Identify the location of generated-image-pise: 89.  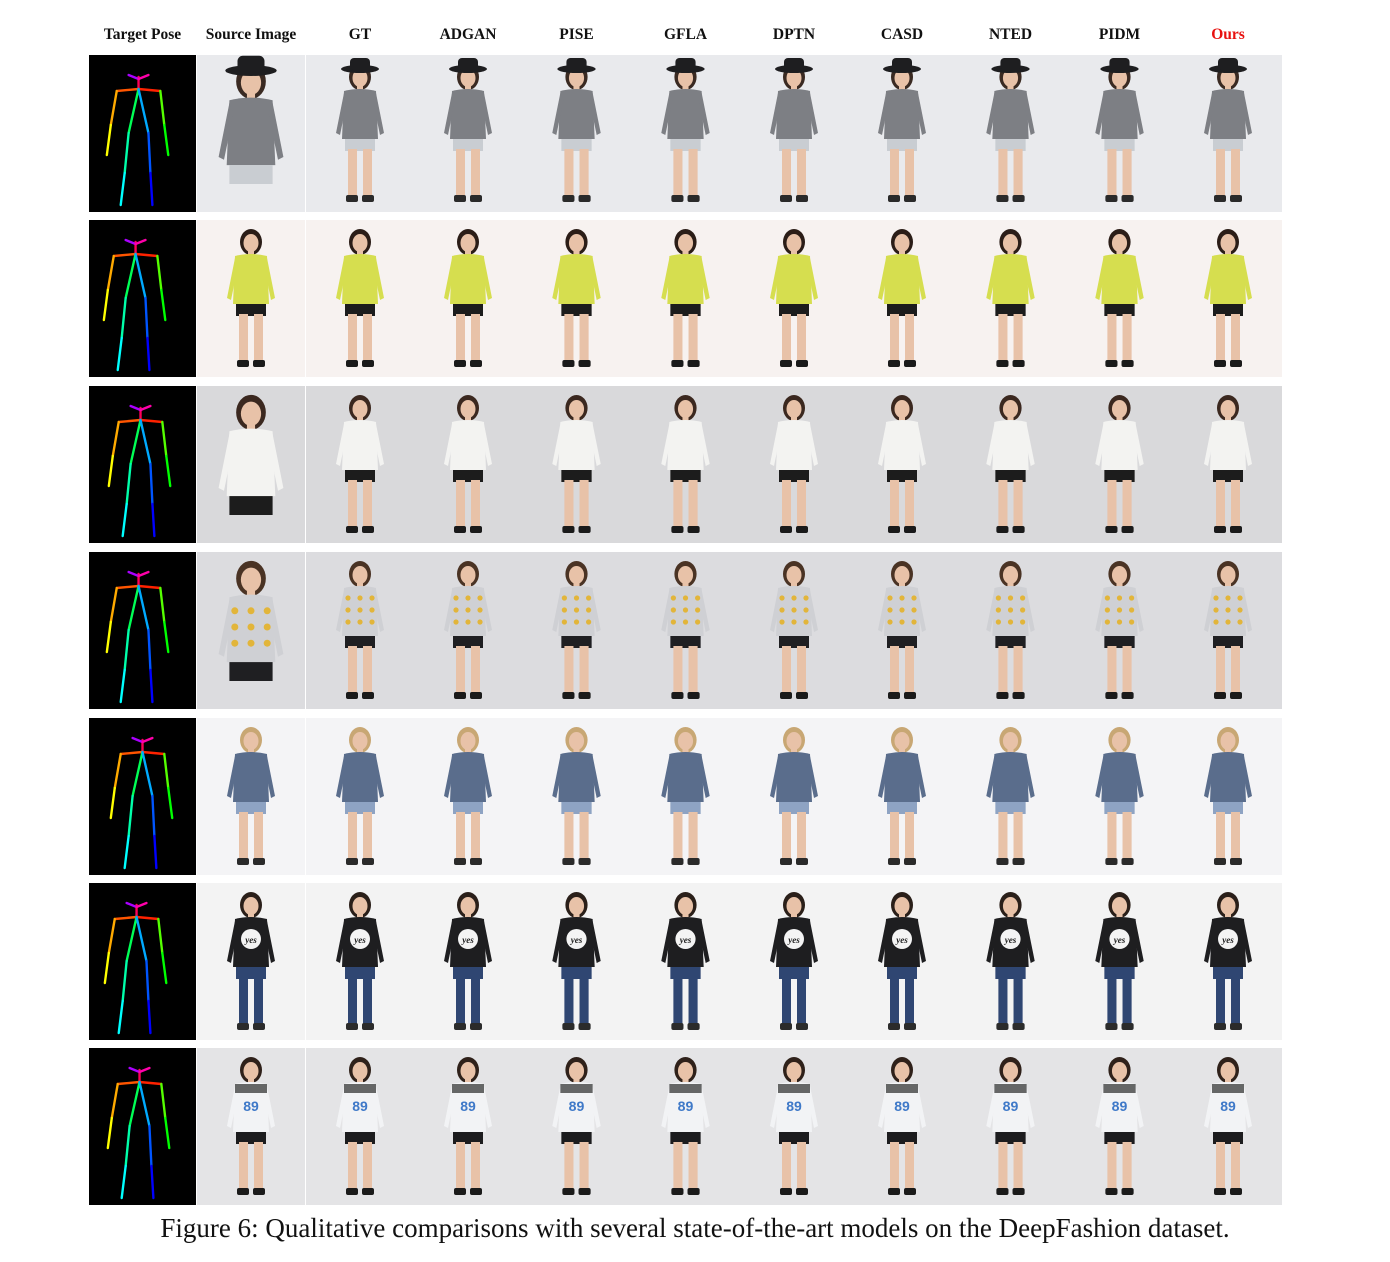
(576, 1126).